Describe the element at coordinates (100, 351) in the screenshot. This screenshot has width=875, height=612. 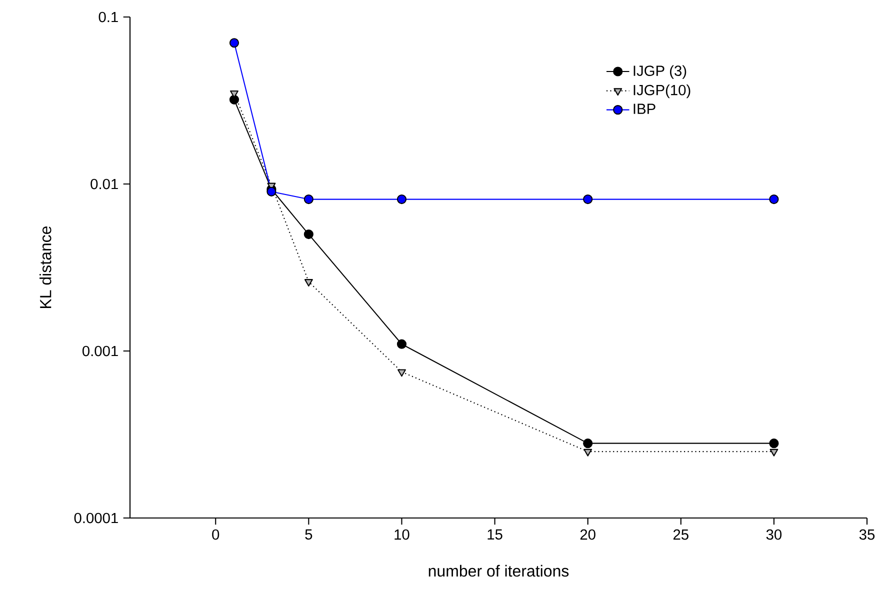
I see `y-tick-label: 0.001` at that location.